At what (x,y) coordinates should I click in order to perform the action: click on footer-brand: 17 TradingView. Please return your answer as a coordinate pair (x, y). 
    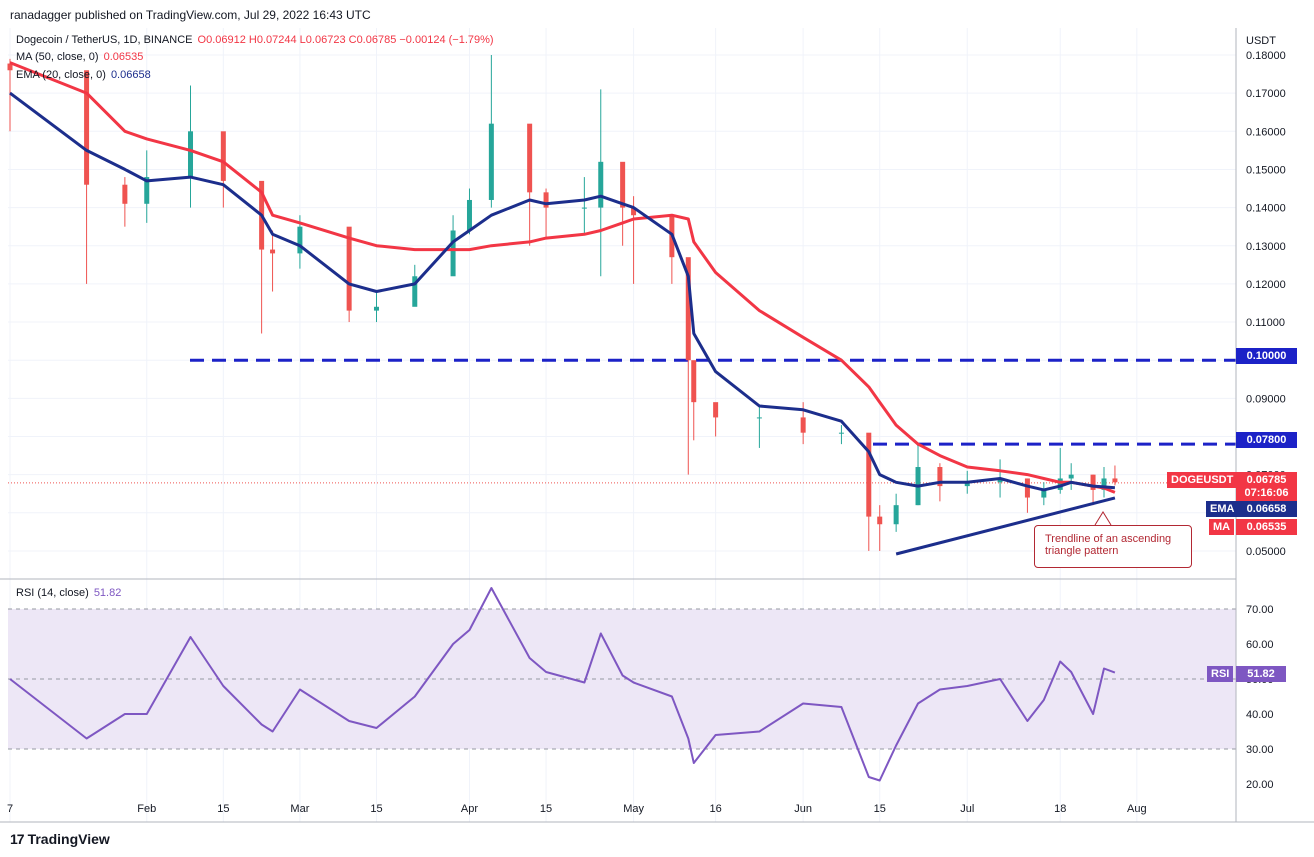
    Looking at the image, I should click on (60, 839).